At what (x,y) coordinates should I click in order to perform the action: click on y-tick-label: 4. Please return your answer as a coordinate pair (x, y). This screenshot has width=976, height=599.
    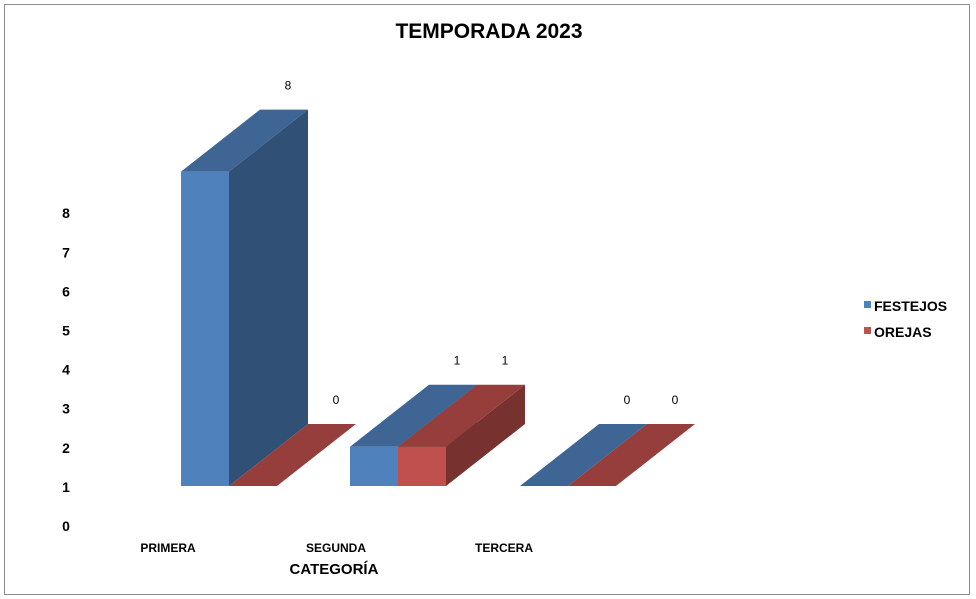
    Looking at the image, I should click on (66, 370).